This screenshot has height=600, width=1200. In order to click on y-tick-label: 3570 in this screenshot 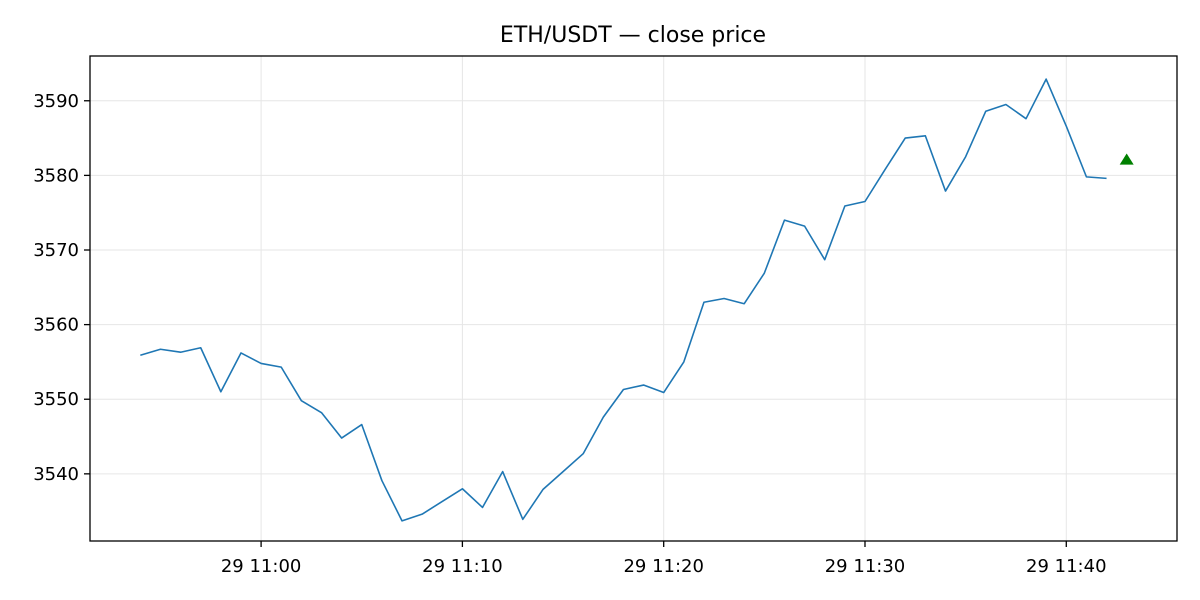, I will do `click(56, 250)`.